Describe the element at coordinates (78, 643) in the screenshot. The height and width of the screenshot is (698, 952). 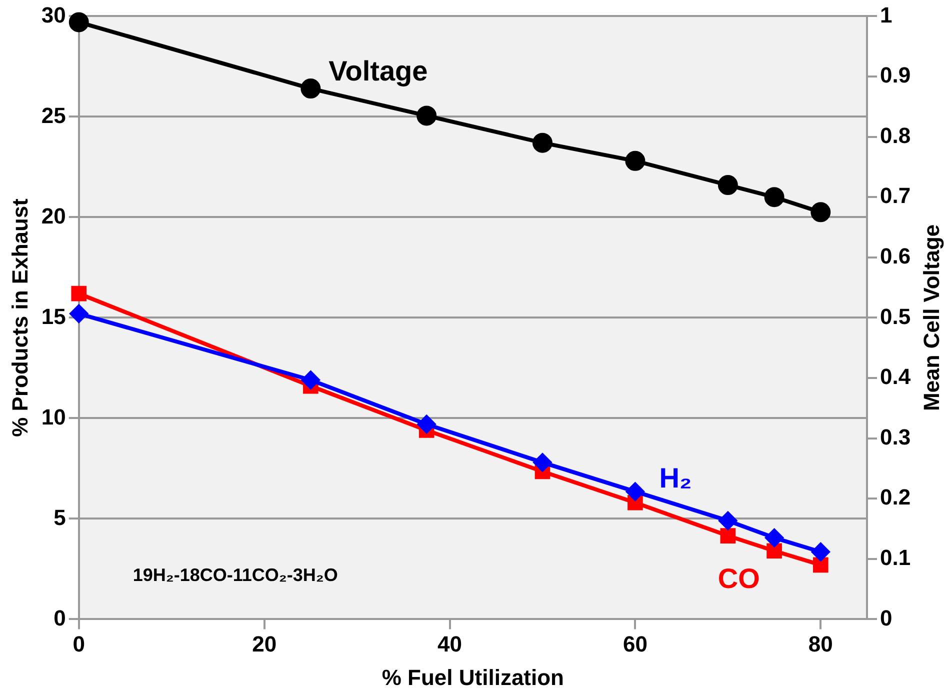
I see `x-tick-label: 0` at that location.